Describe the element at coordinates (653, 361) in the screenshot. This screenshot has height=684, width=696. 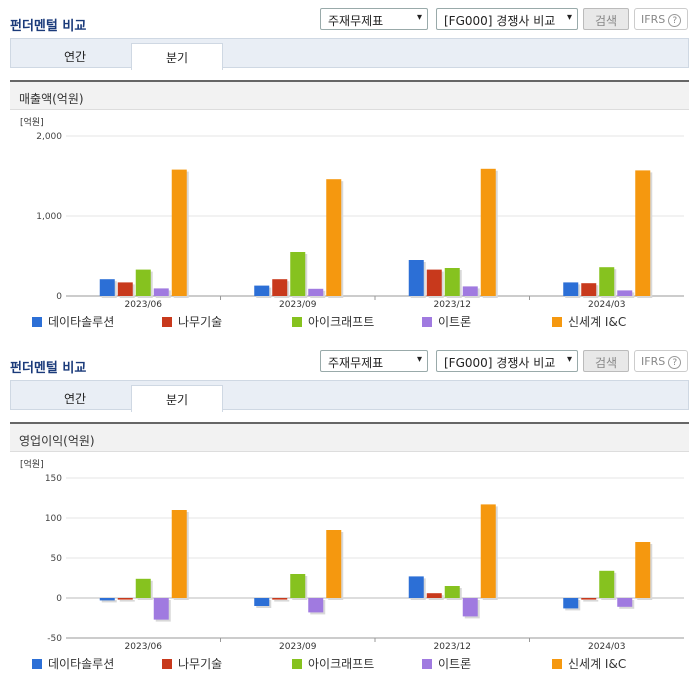
I see `ifrs-label: IFRS` at that location.